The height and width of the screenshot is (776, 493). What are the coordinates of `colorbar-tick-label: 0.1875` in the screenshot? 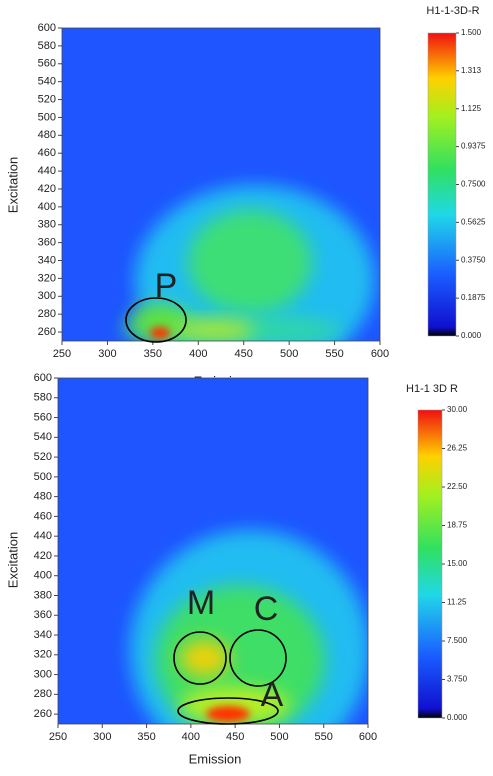 It's located at (473, 297).